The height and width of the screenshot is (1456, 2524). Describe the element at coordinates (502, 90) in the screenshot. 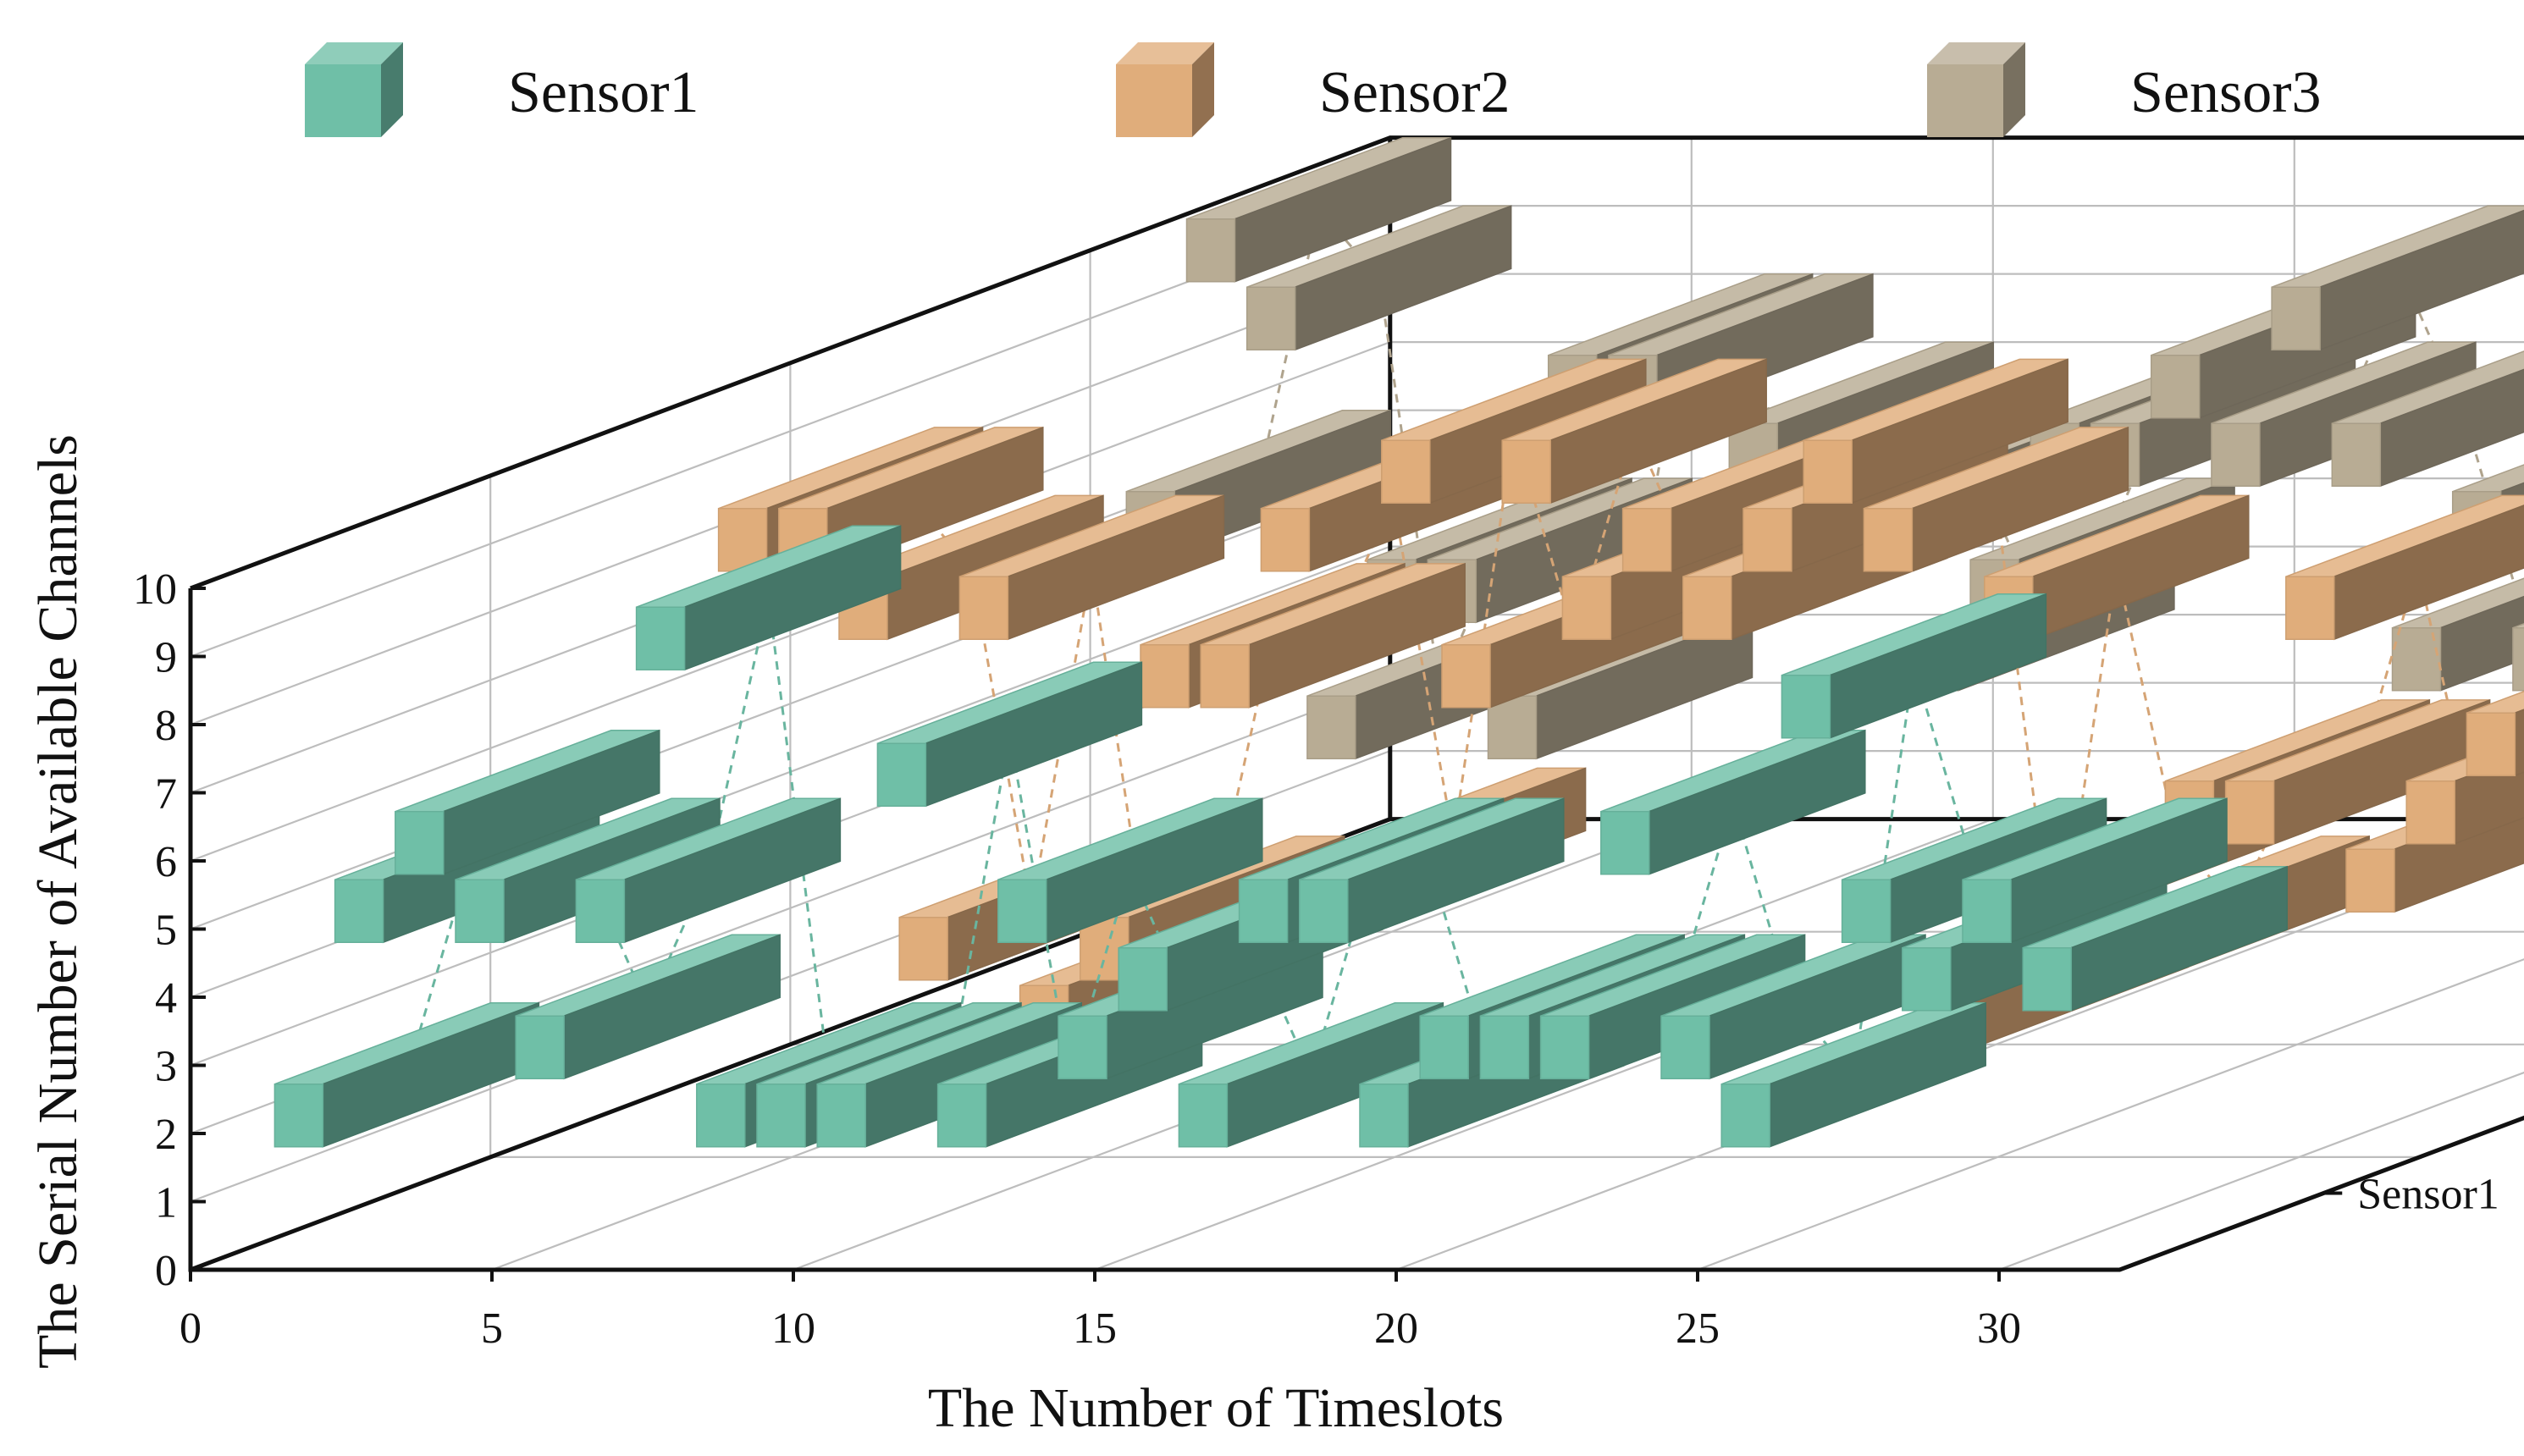

I see `legend-item: Sensor1` at that location.